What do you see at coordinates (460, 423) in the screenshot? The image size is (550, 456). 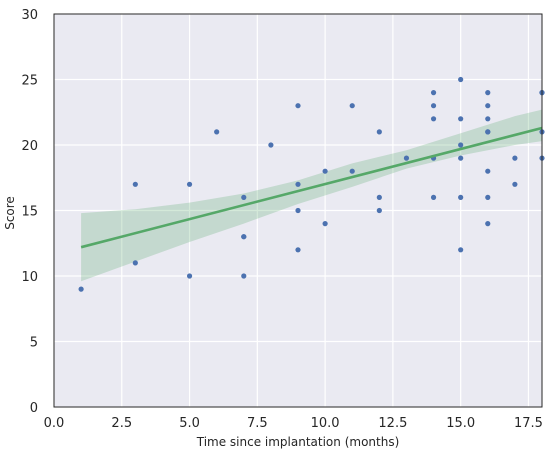 I see `x-tick-label: 15.0` at bounding box center [460, 423].